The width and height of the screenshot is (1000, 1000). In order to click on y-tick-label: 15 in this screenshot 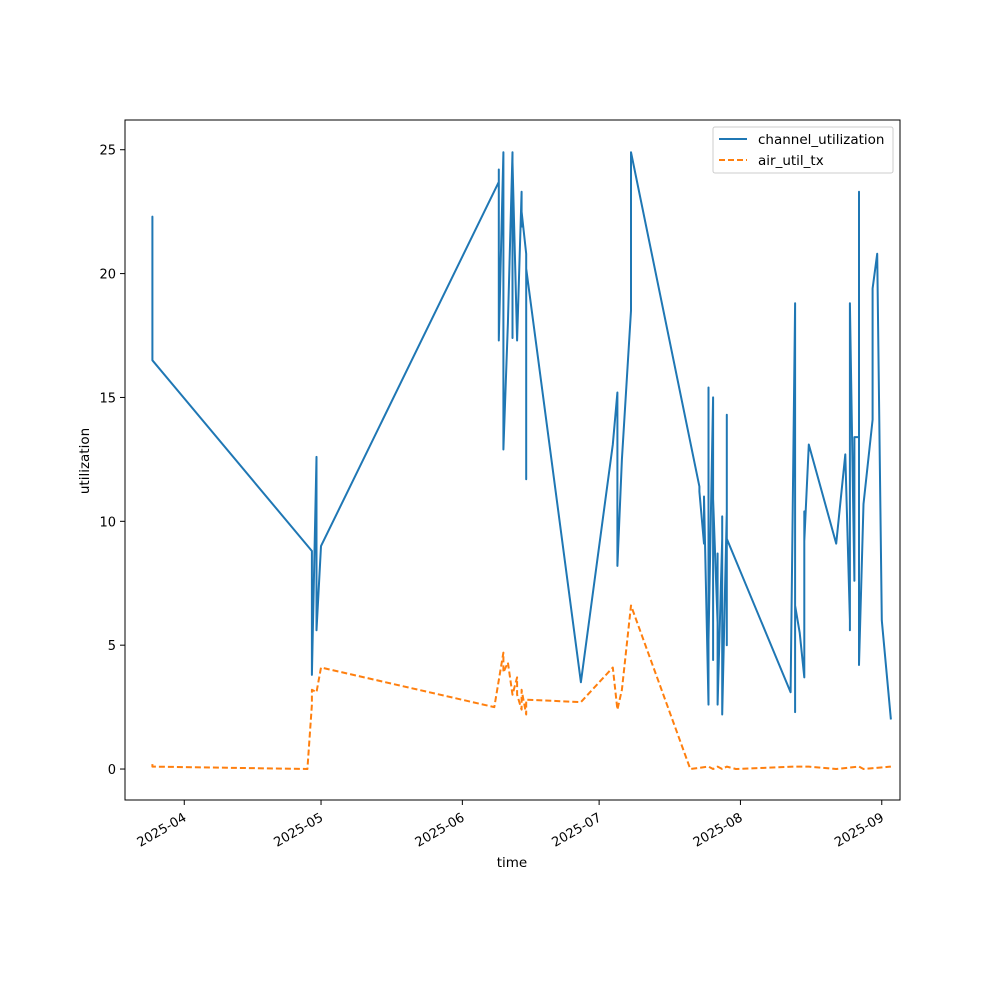, I will do `click(107, 398)`.